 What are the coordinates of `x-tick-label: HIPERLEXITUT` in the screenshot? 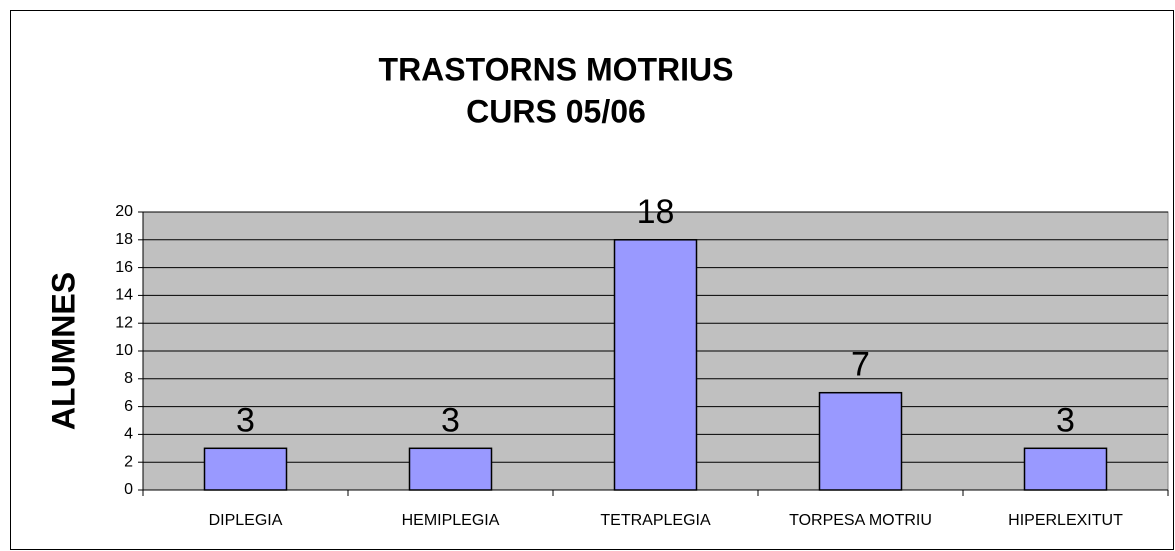 It's located at (1065, 520).